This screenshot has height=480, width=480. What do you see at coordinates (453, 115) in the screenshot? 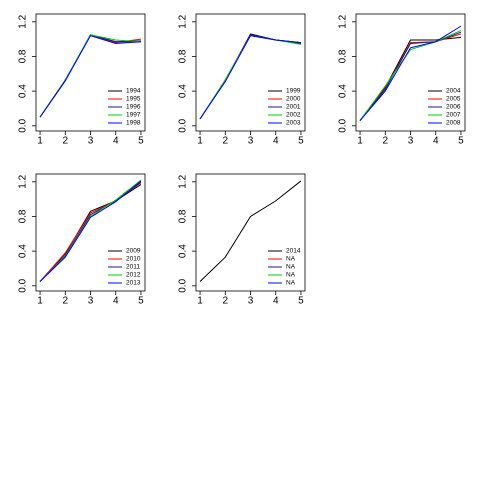
I see `legend-label: 2007` at bounding box center [453, 115].